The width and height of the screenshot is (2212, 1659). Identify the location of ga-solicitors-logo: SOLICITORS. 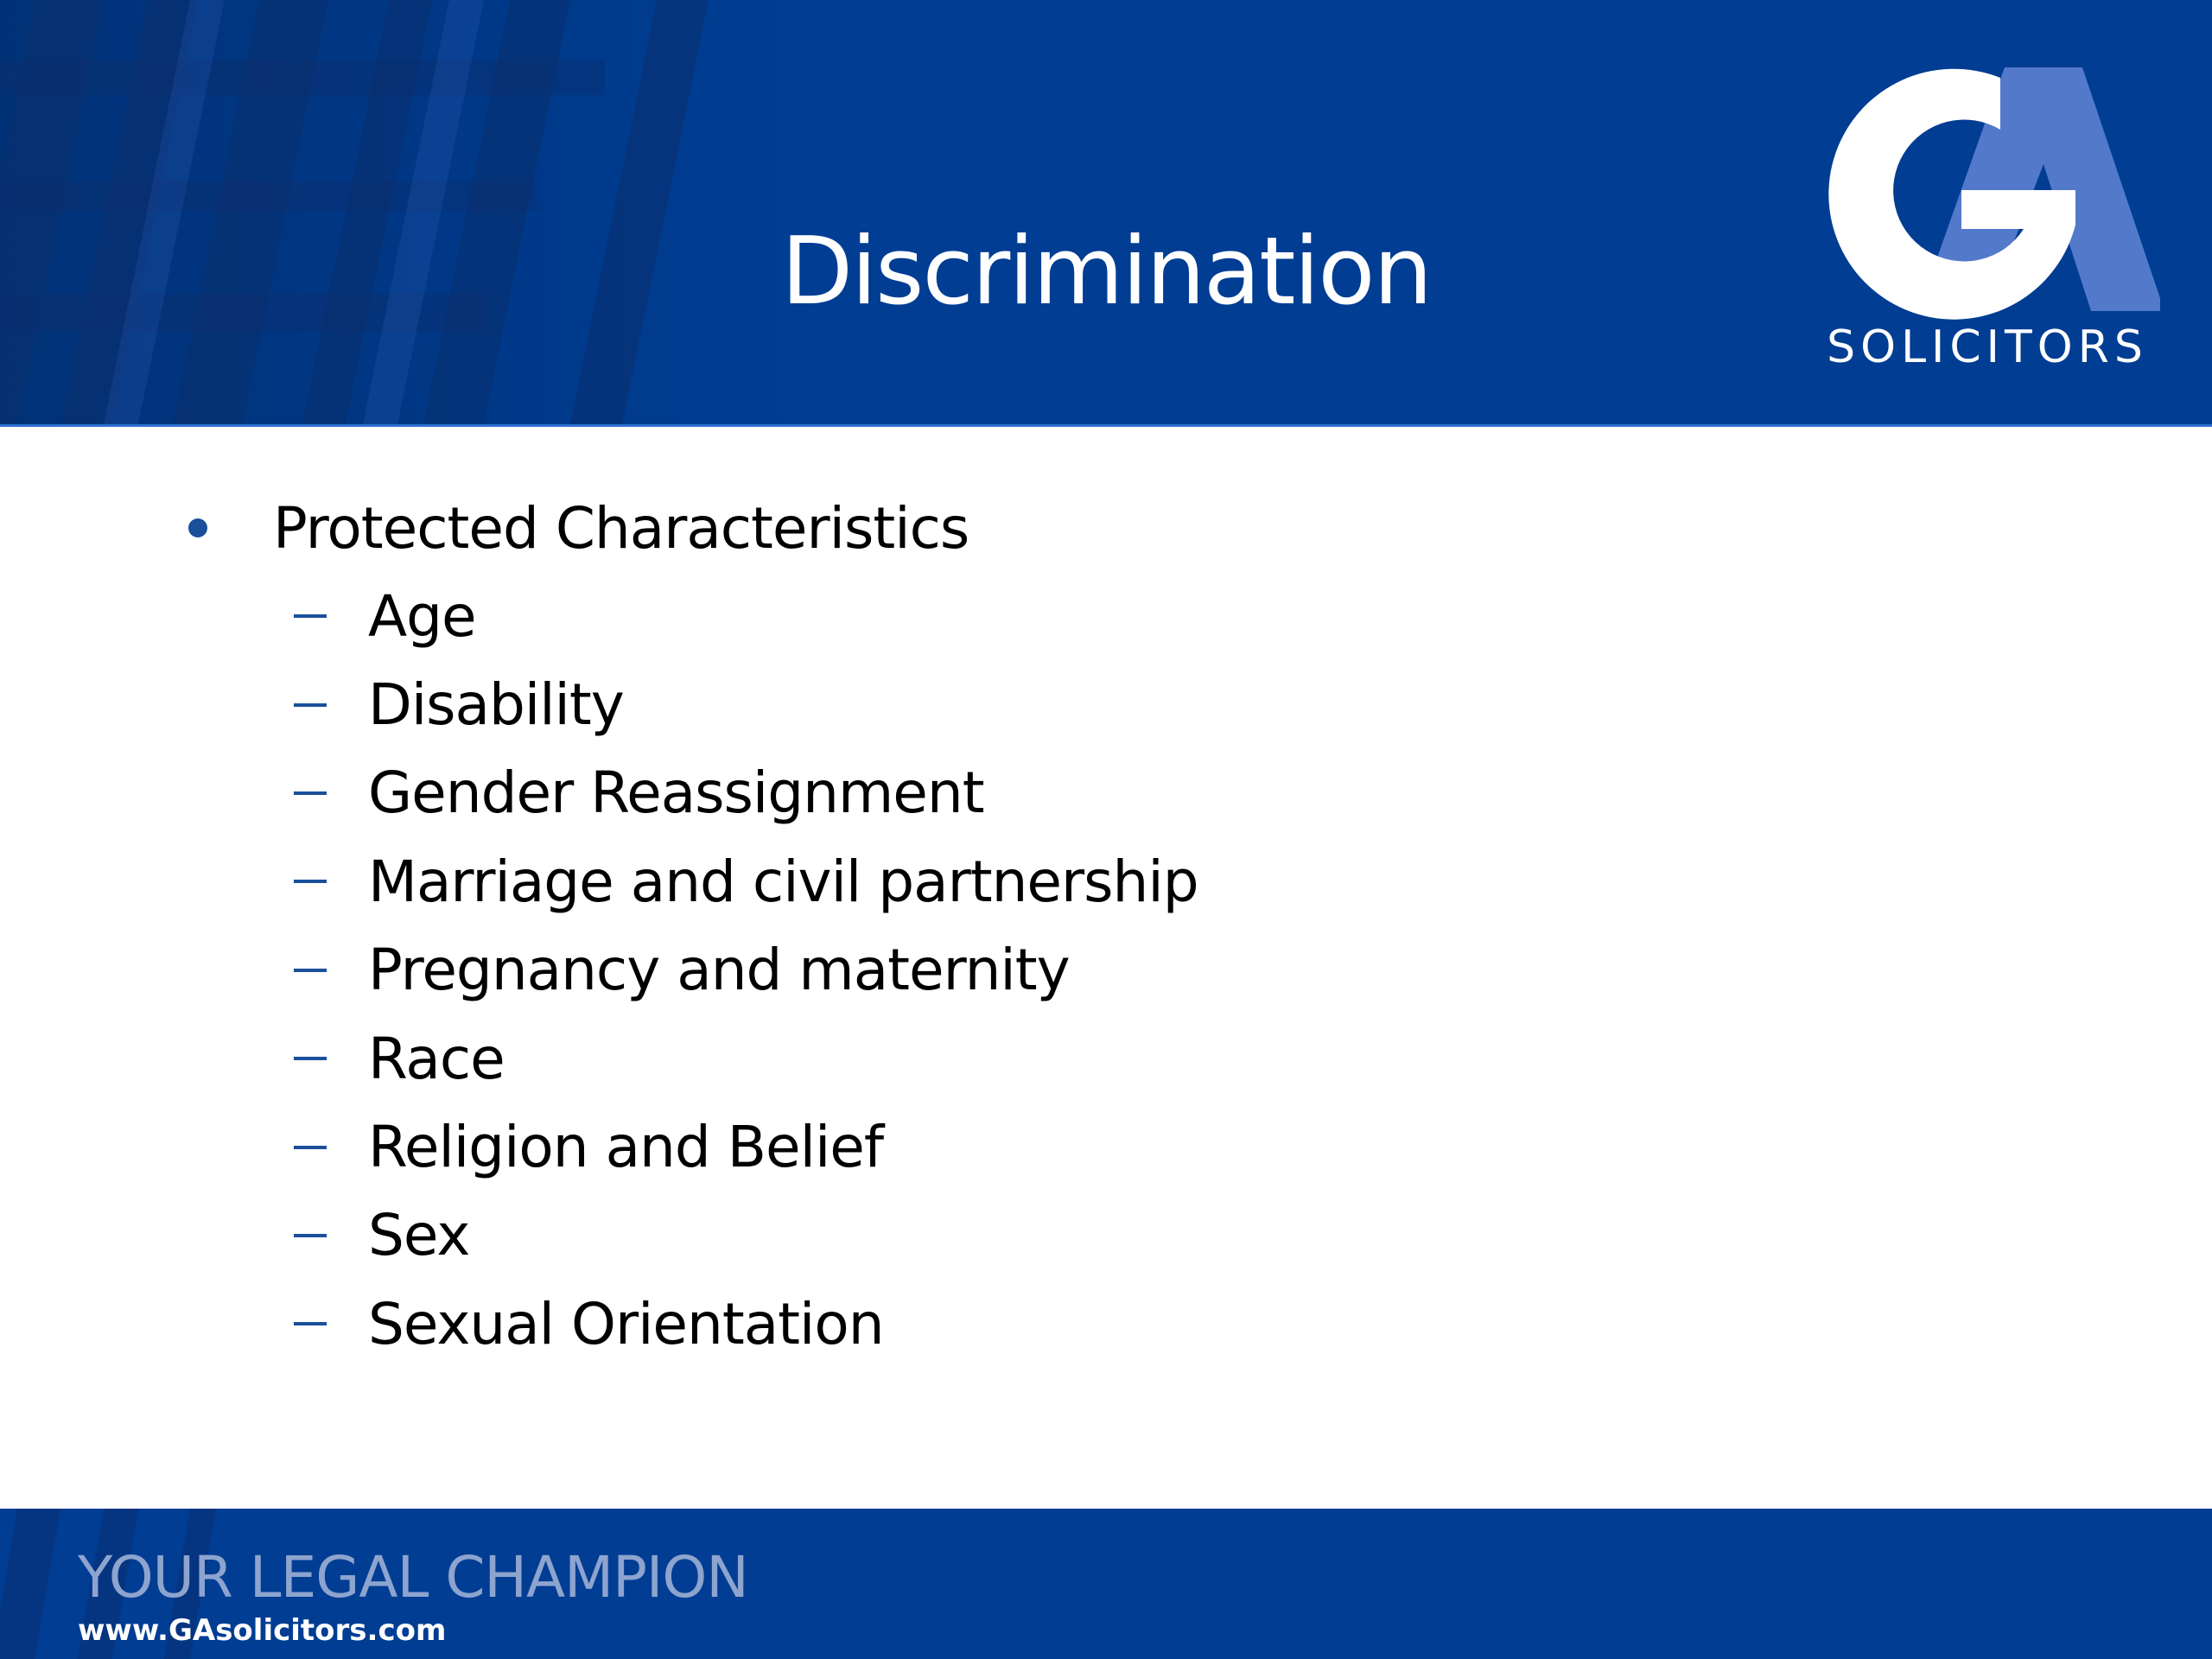
(1991, 220).